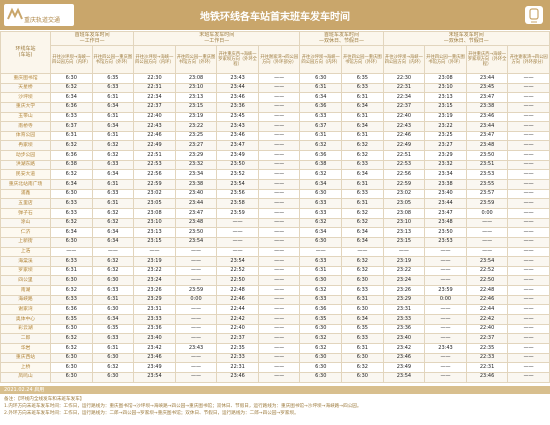  What do you see at coordinates (196, 165) in the screenshot?
I see `time: 23:32` at bounding box center [196, 165].